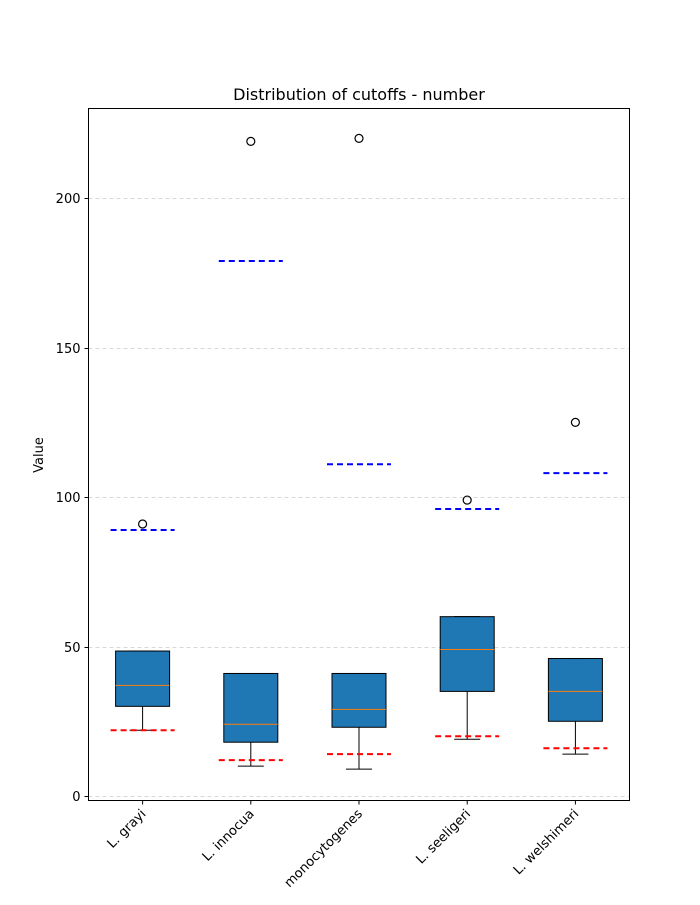  Describe the element at coordinates (76, 797) in the screenshot. I see `y-tick-label: 0` at that location.